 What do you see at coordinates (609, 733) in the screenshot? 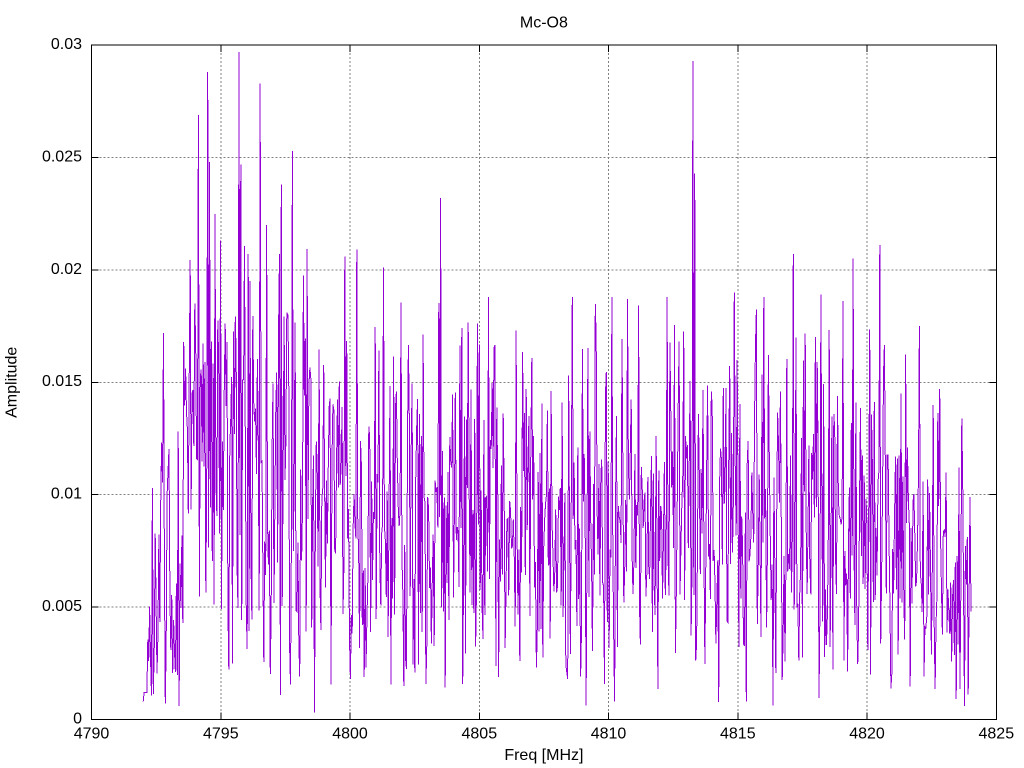
I see `svg-text: 4810` at bounding box center [609, 733].